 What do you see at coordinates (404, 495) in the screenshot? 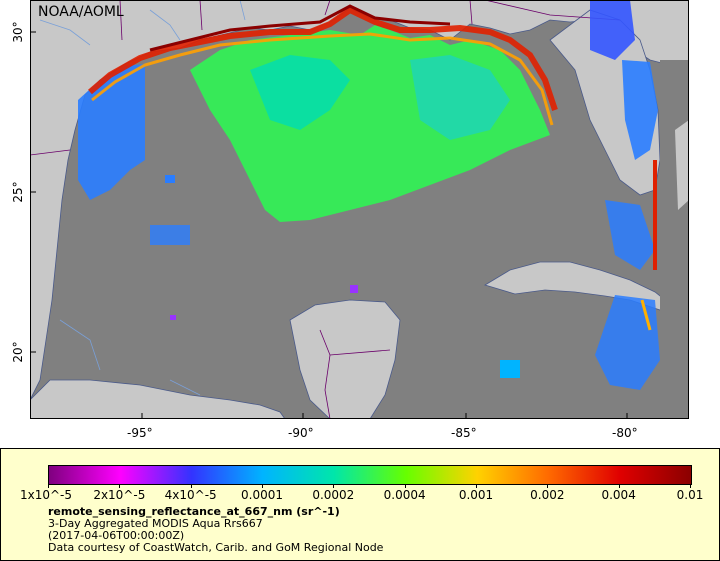
I see `colorbar-tick-label: 0.0004` at bounding box center [404, 495].